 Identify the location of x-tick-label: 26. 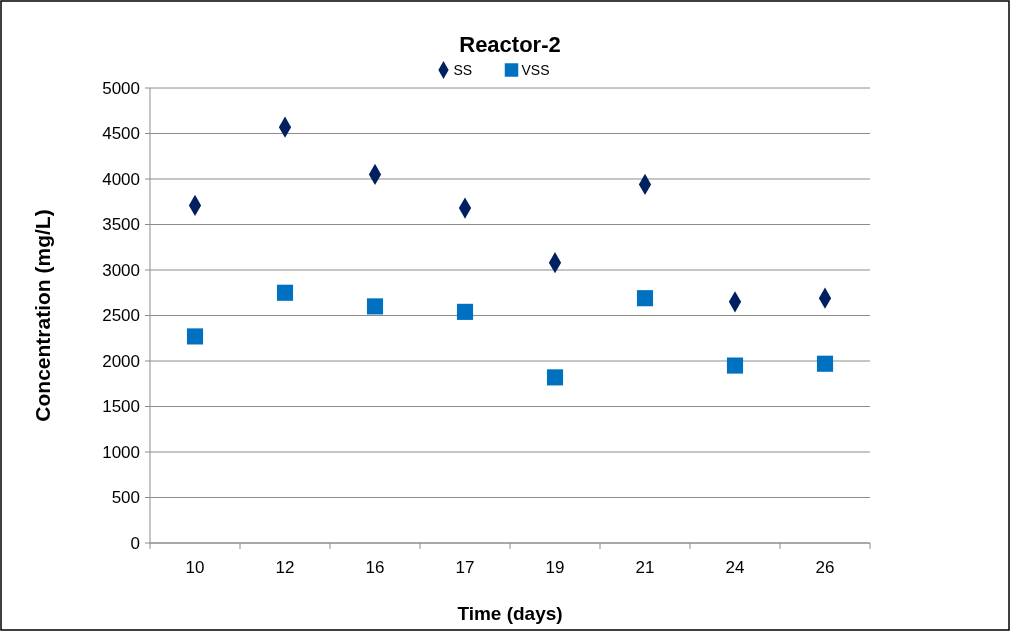
(825, 567).